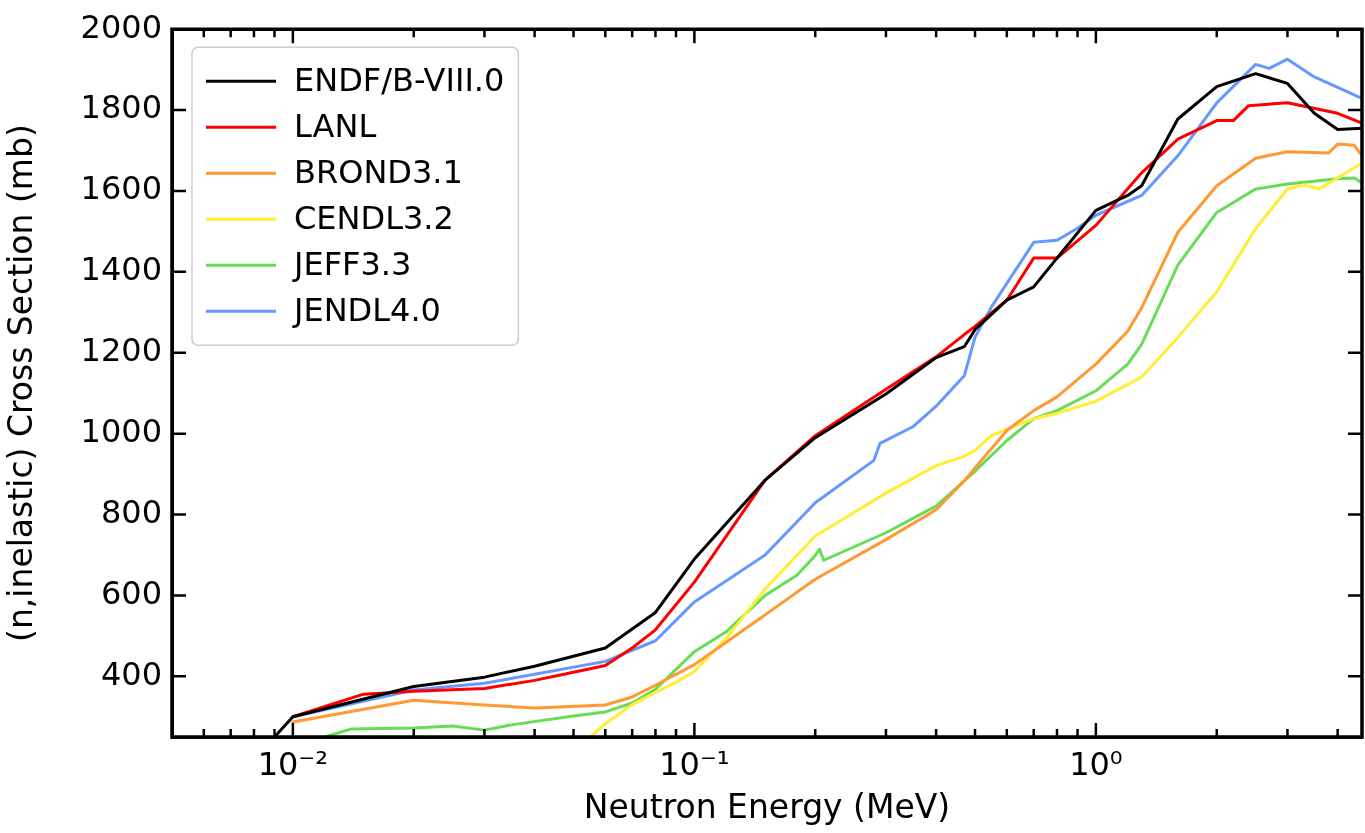 The width and height of the screenshot is (1365, 833). Describe the element at coordinates (121, 107) in the screenshot. I see `y-tick-label: 1800` at that location.